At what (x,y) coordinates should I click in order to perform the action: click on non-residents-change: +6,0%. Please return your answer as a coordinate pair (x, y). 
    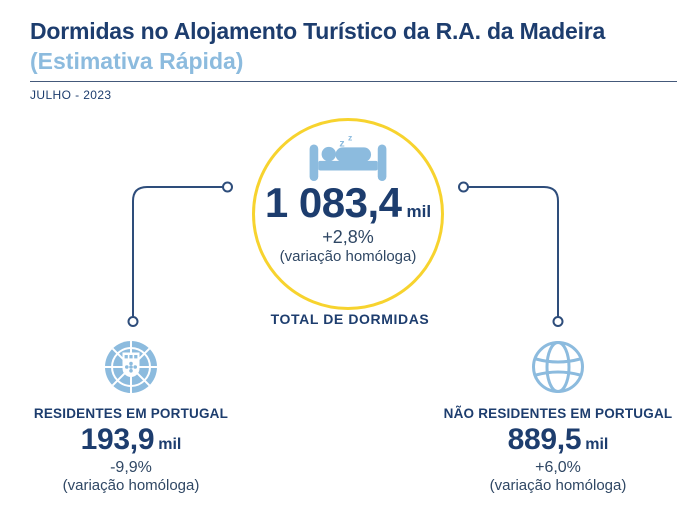
    Looking at the image, I should click on (558, 467).